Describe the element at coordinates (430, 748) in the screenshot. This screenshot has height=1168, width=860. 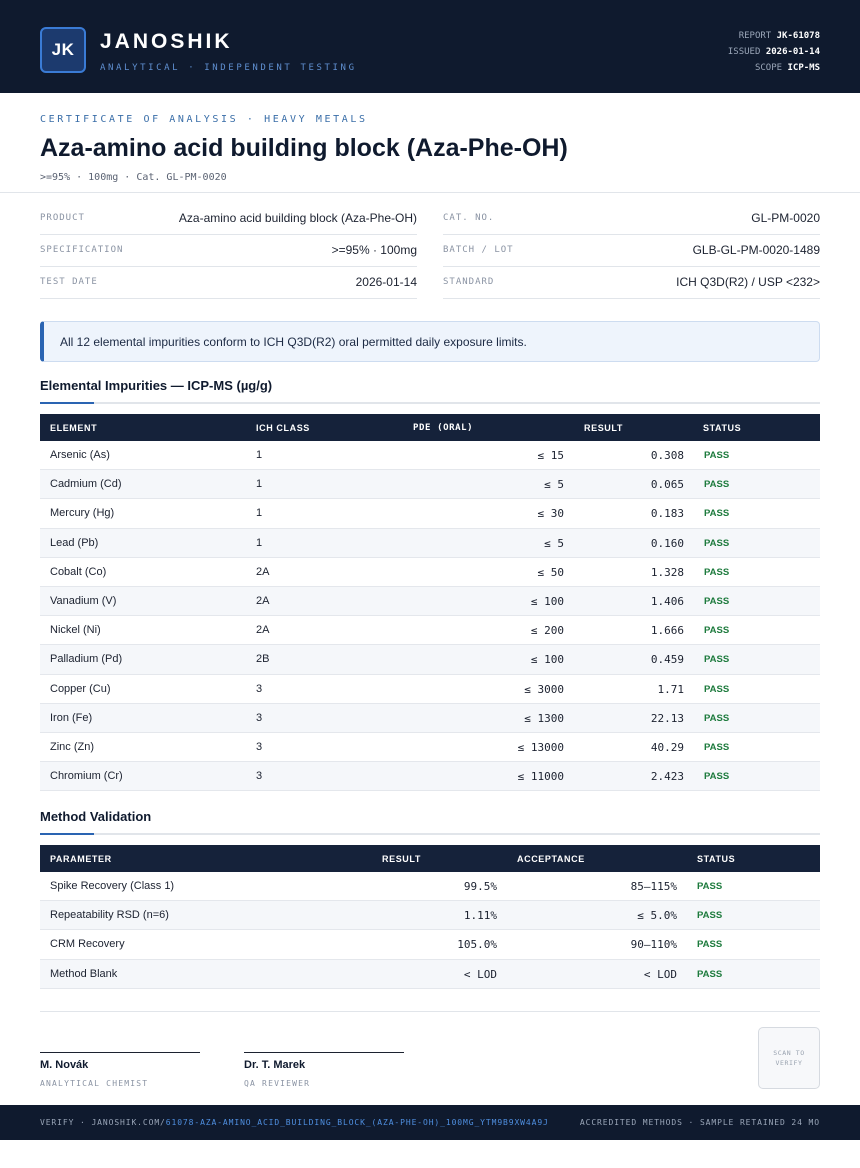
I see `table-row: Zinc (Zn) 3 ≤ 13000 40.29 PASS` at that location.